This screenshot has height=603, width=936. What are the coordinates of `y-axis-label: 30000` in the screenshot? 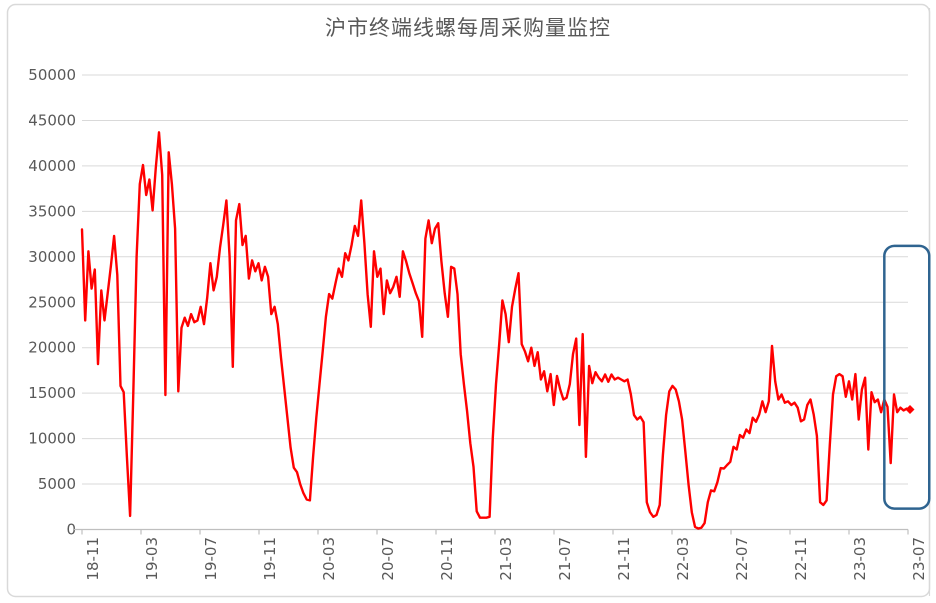 It's located at (52, 257).